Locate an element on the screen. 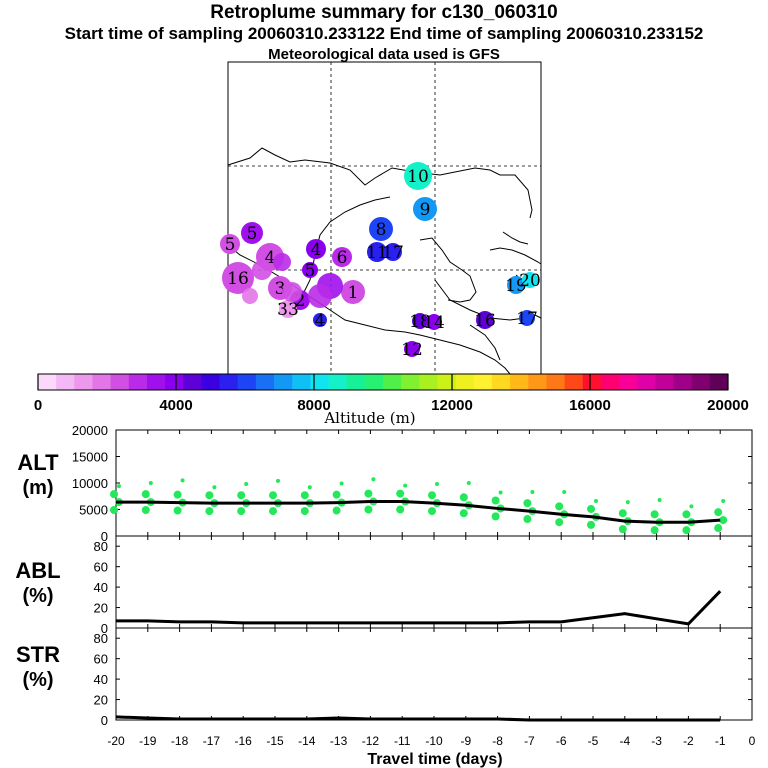 The height and width of the screenshot is (768, 768). trajectory-marker: 1 is located at coordinates (353, 292).